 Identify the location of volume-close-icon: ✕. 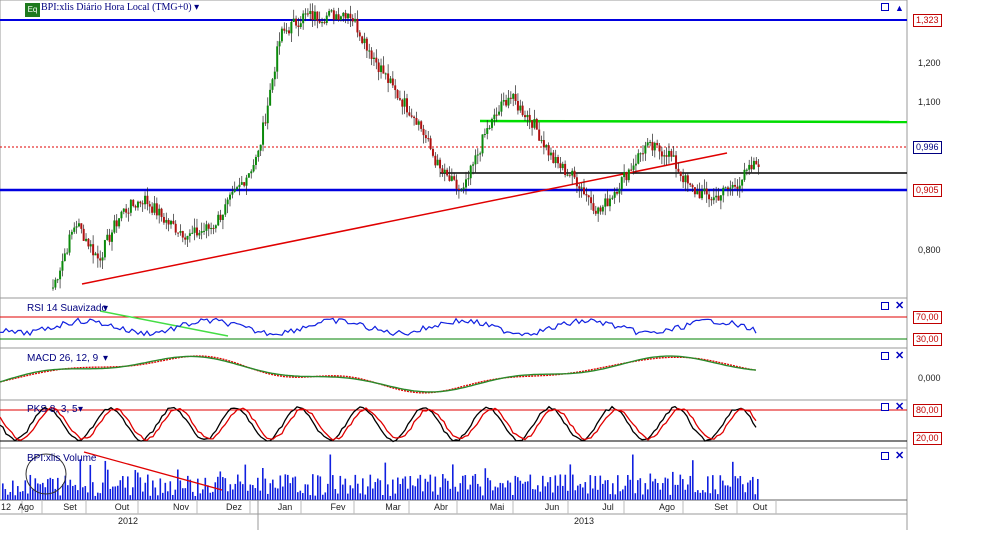
(900, 456).